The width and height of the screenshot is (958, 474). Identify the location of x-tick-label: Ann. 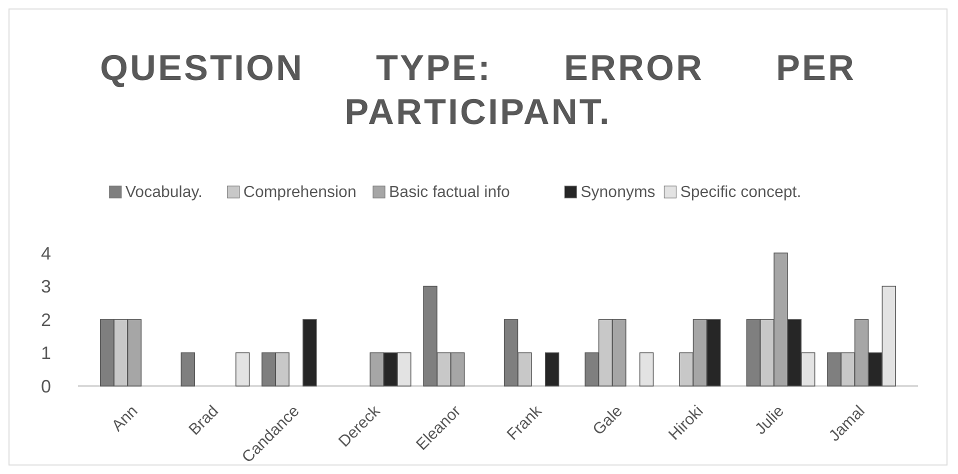
(125, 418).